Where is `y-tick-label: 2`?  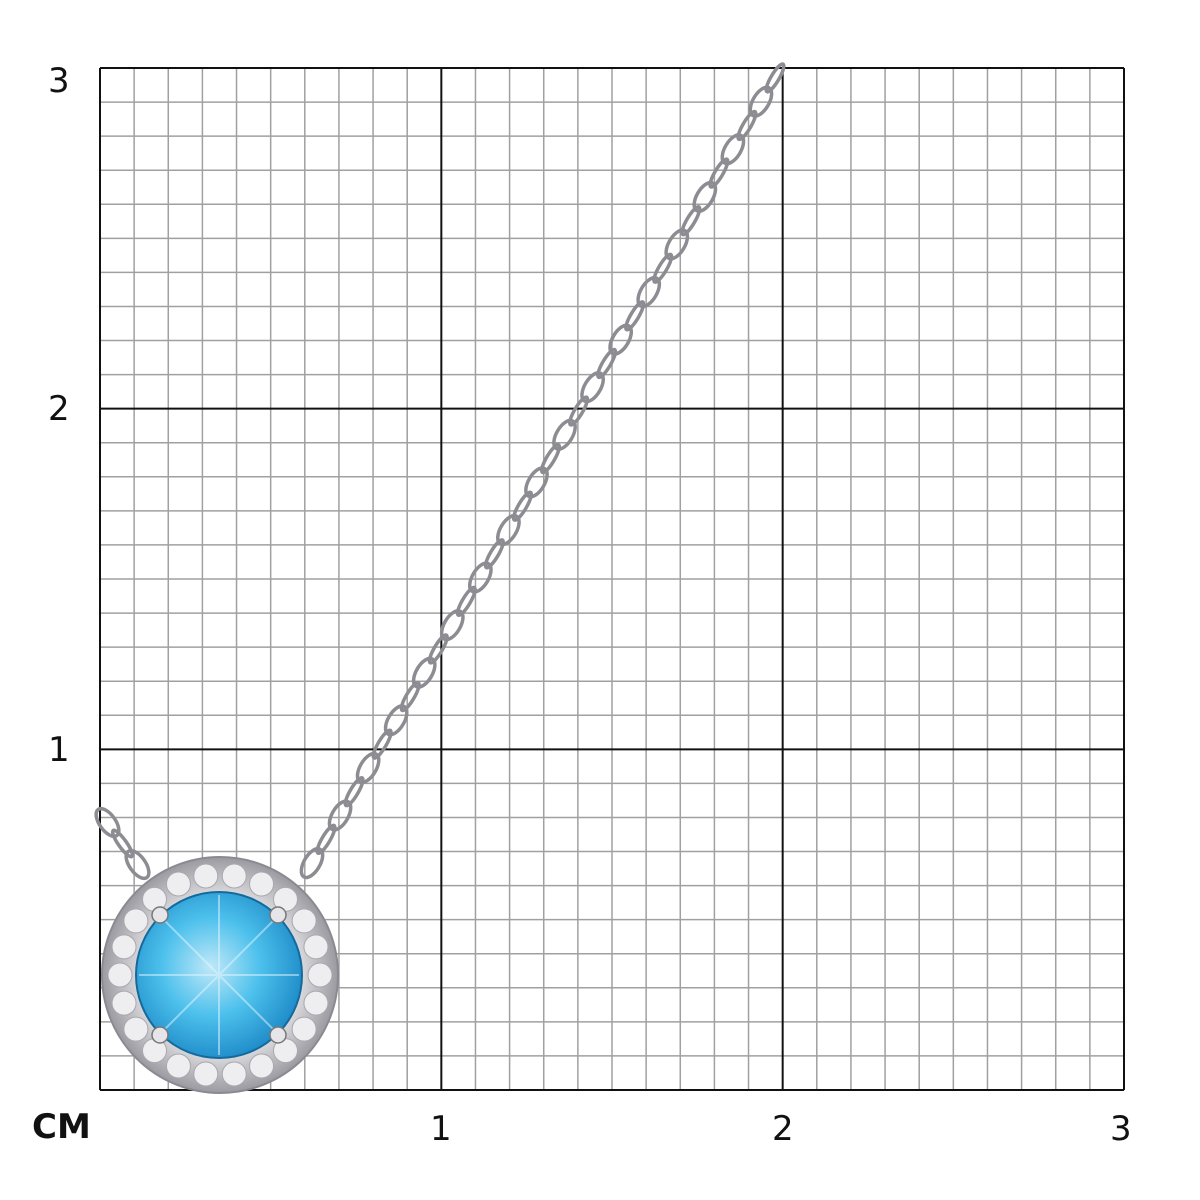
y-tick-label: 2 is located at coordinates (59, 409).